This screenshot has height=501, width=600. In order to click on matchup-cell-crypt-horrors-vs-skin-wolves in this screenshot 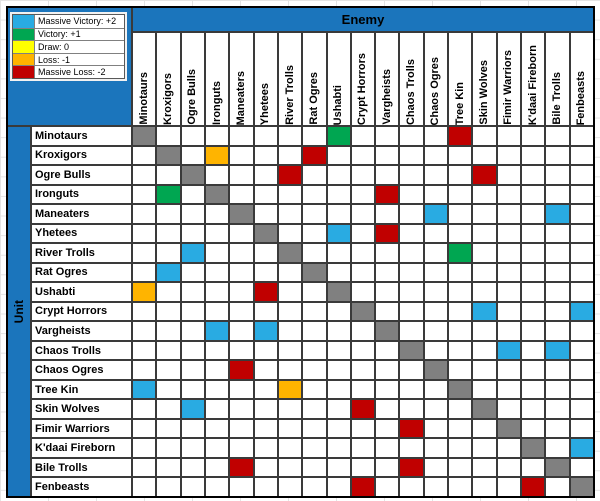, I will do `click(484, 311)`.